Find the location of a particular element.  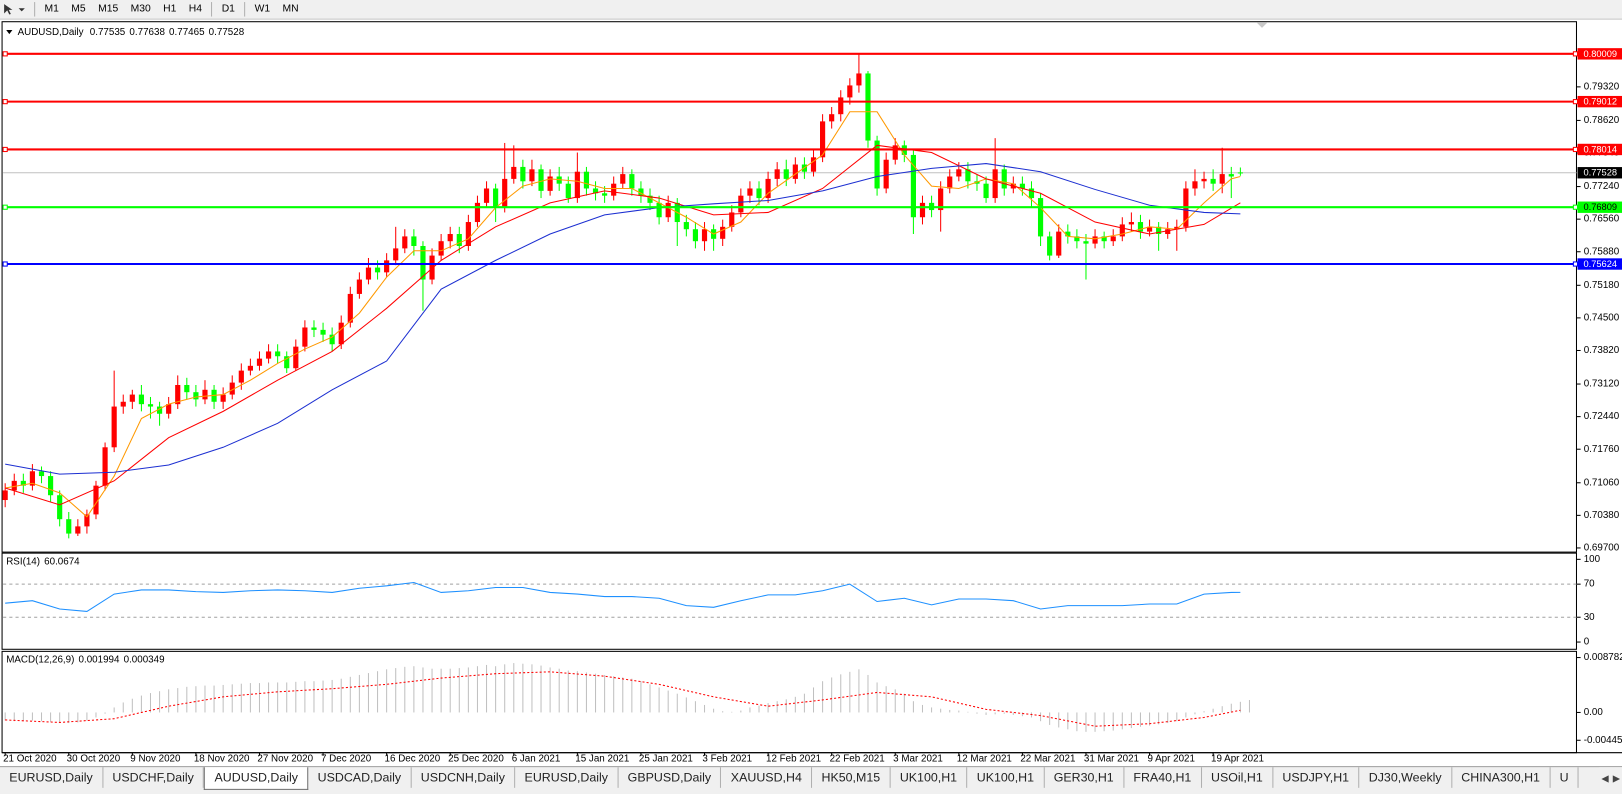

chart-tab: HK50,M15 is located at coordinates (851, 777).